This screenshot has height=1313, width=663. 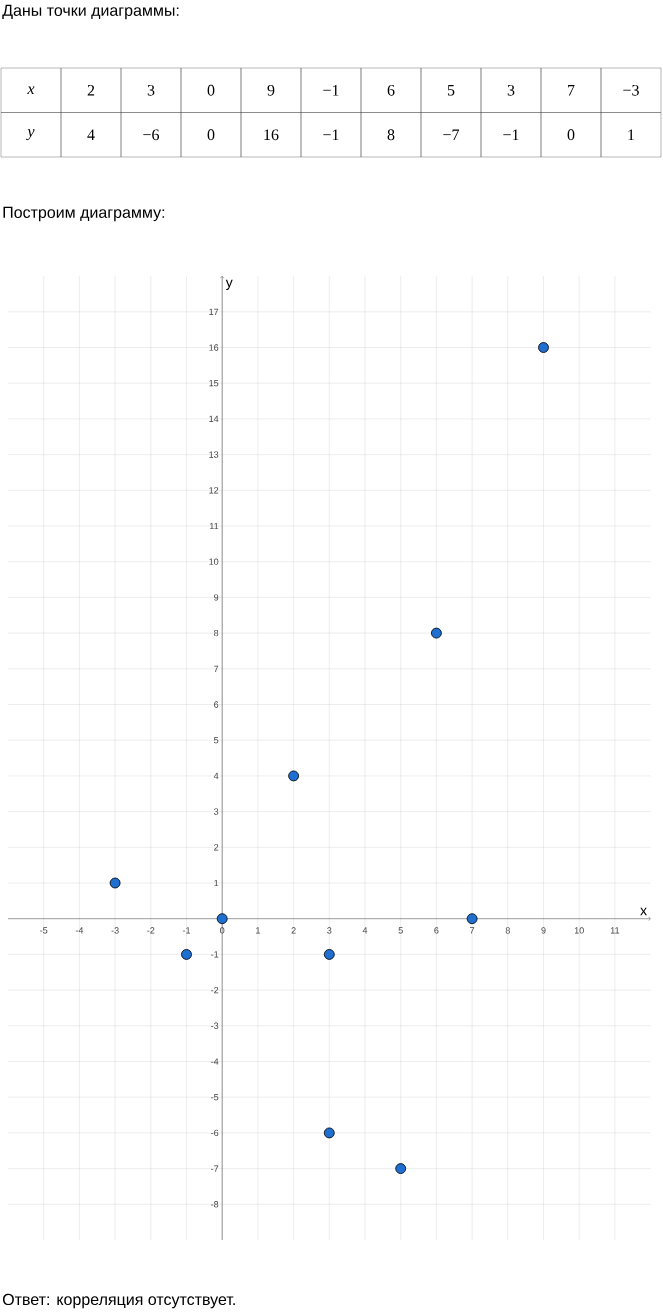 What do you see at coordinates (400, 930) in the screenshot?
I see `x-tick-label: 5` at bounding box center [400, 930].